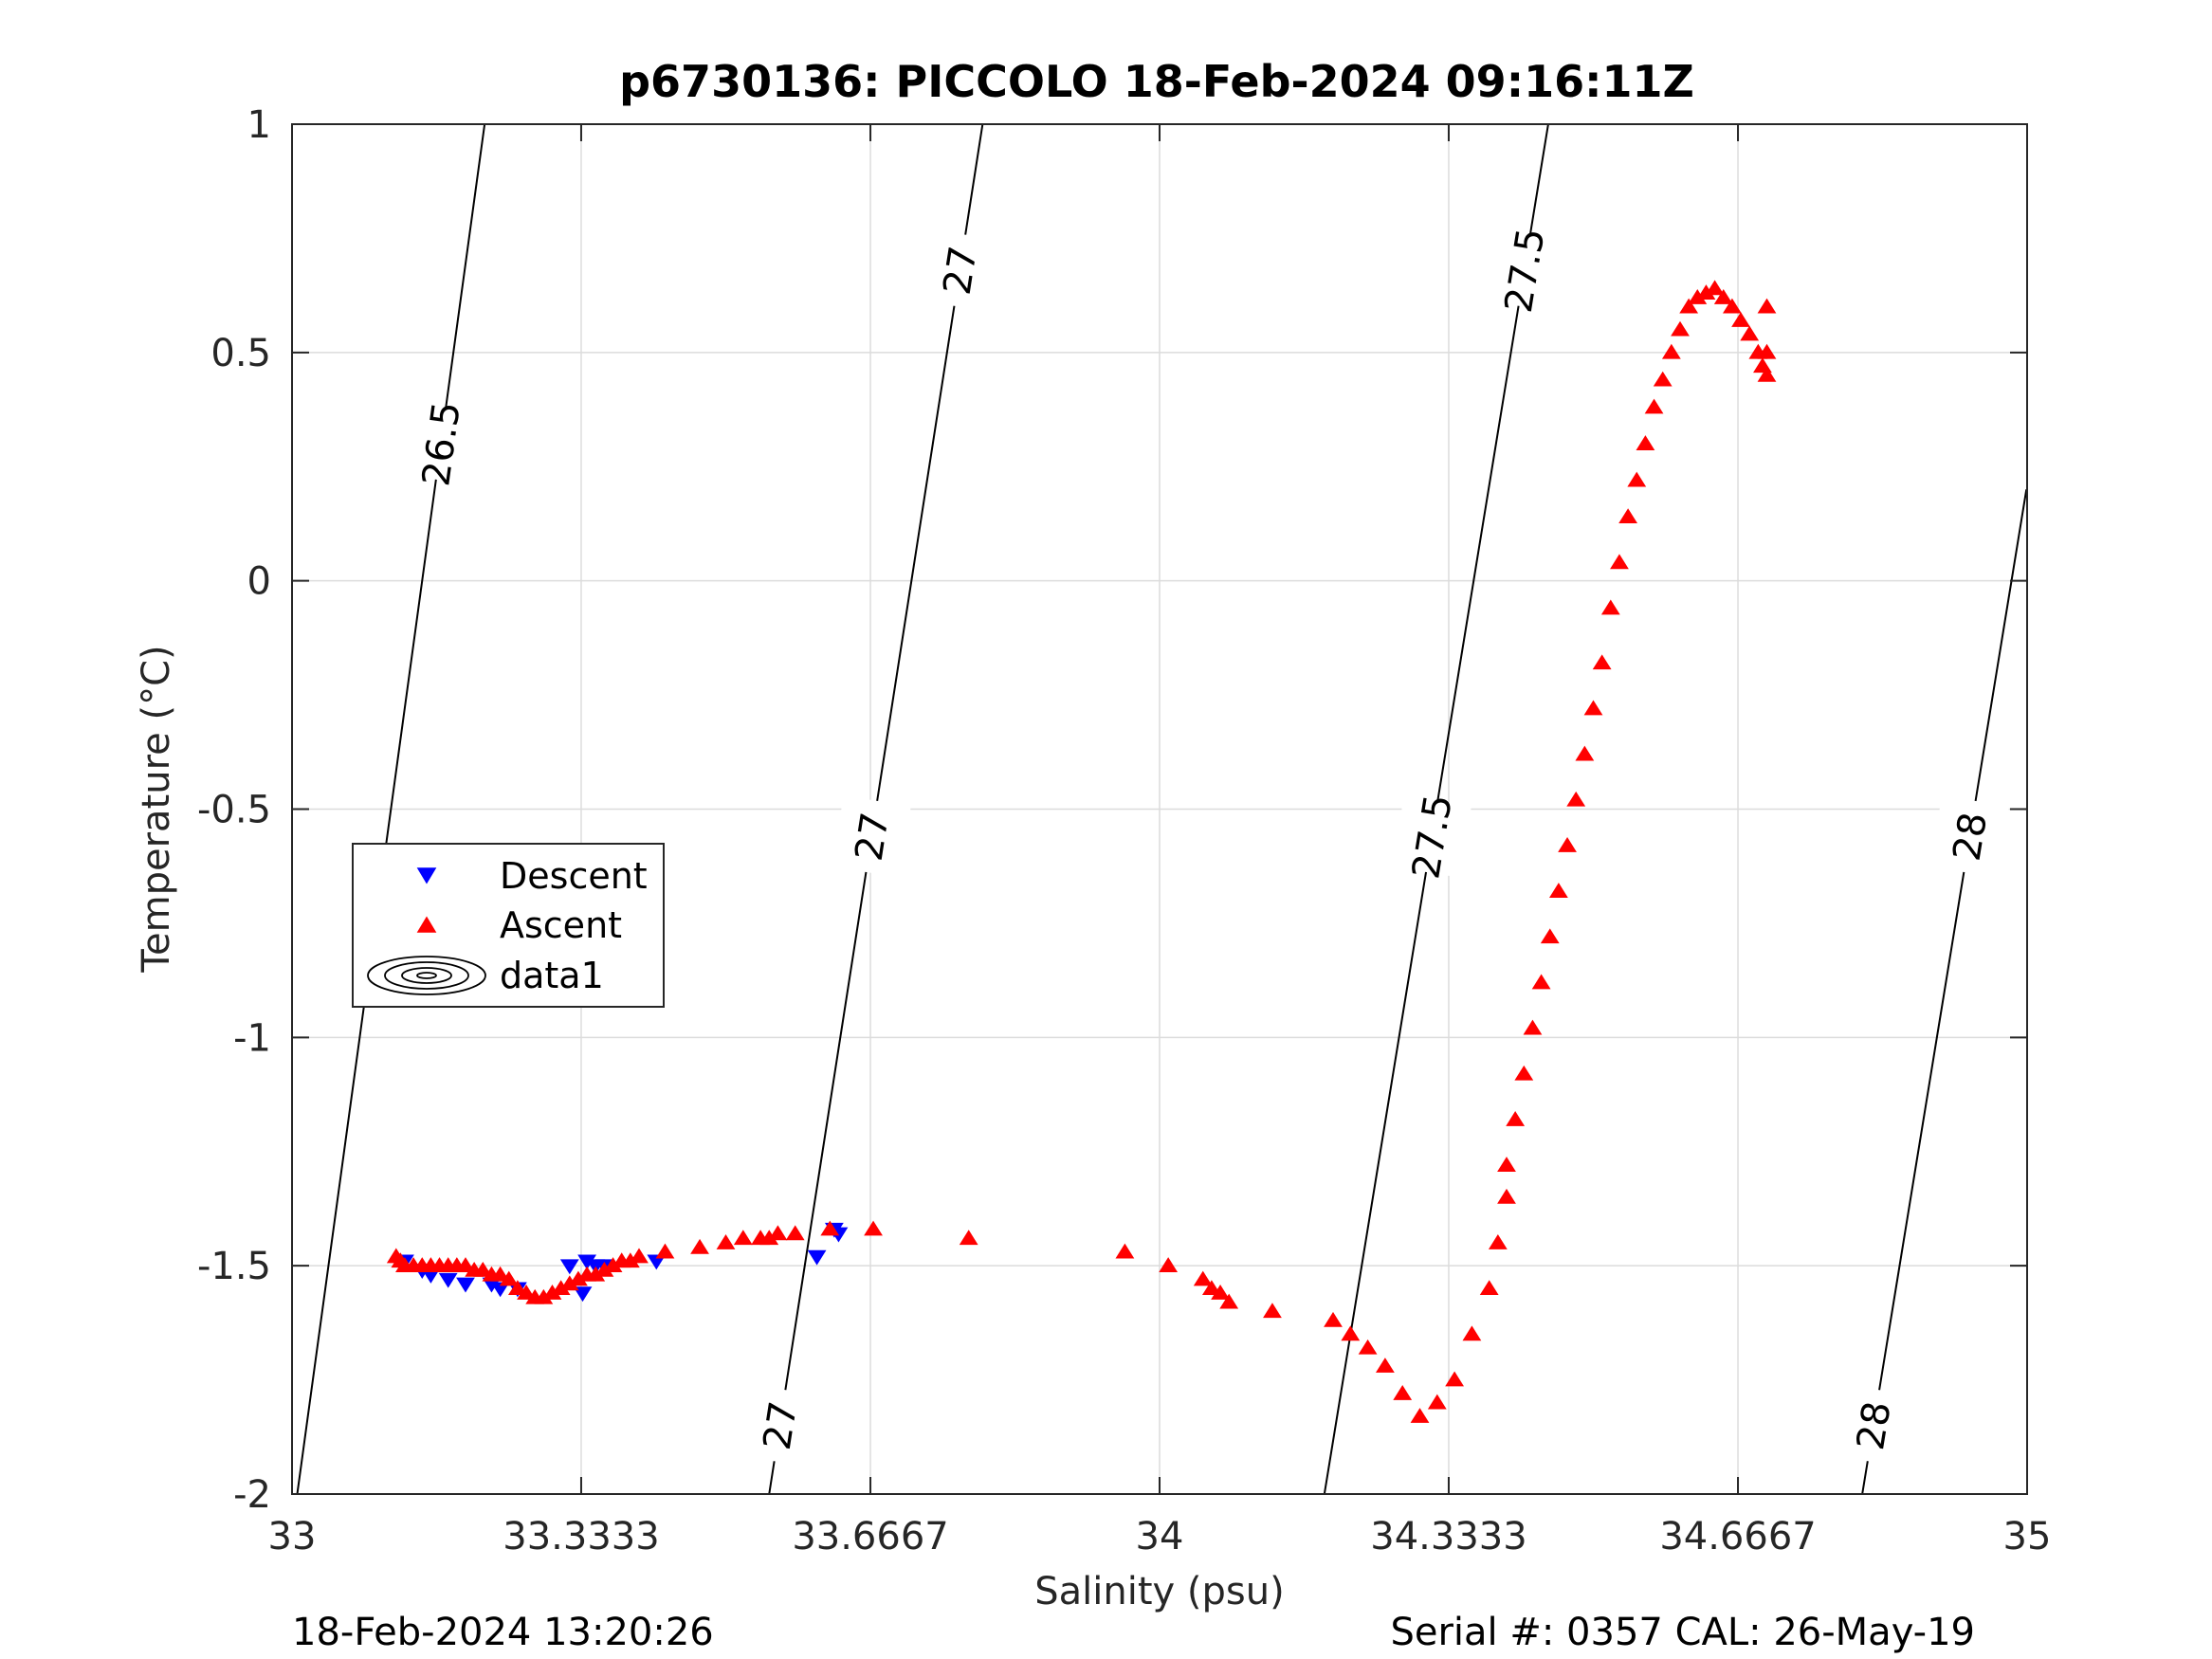 This screenshot has height=1659, width=2212. What do you see at coordinates (156, 809) in the screenshot?
I see `y-axis-label: Temperature (°C)` at bounding box center [156, 809].